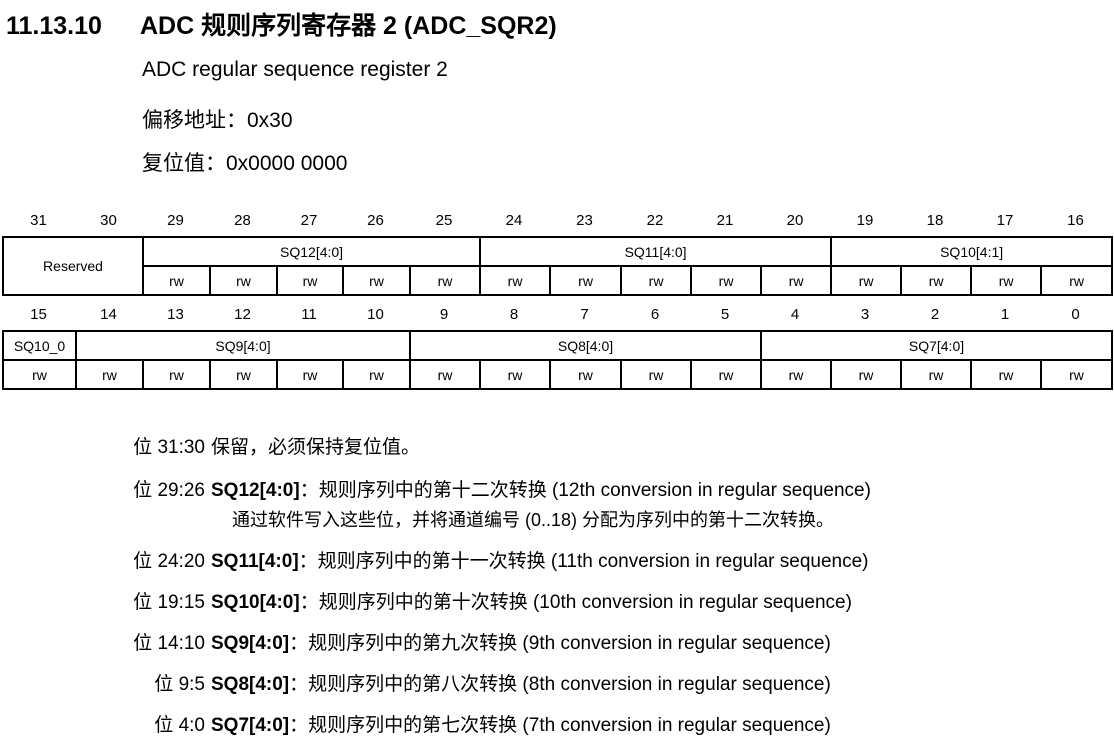  Describe the element at coordinates (38, 314) in the screenshot. I see `bit-number: 15` at that location.